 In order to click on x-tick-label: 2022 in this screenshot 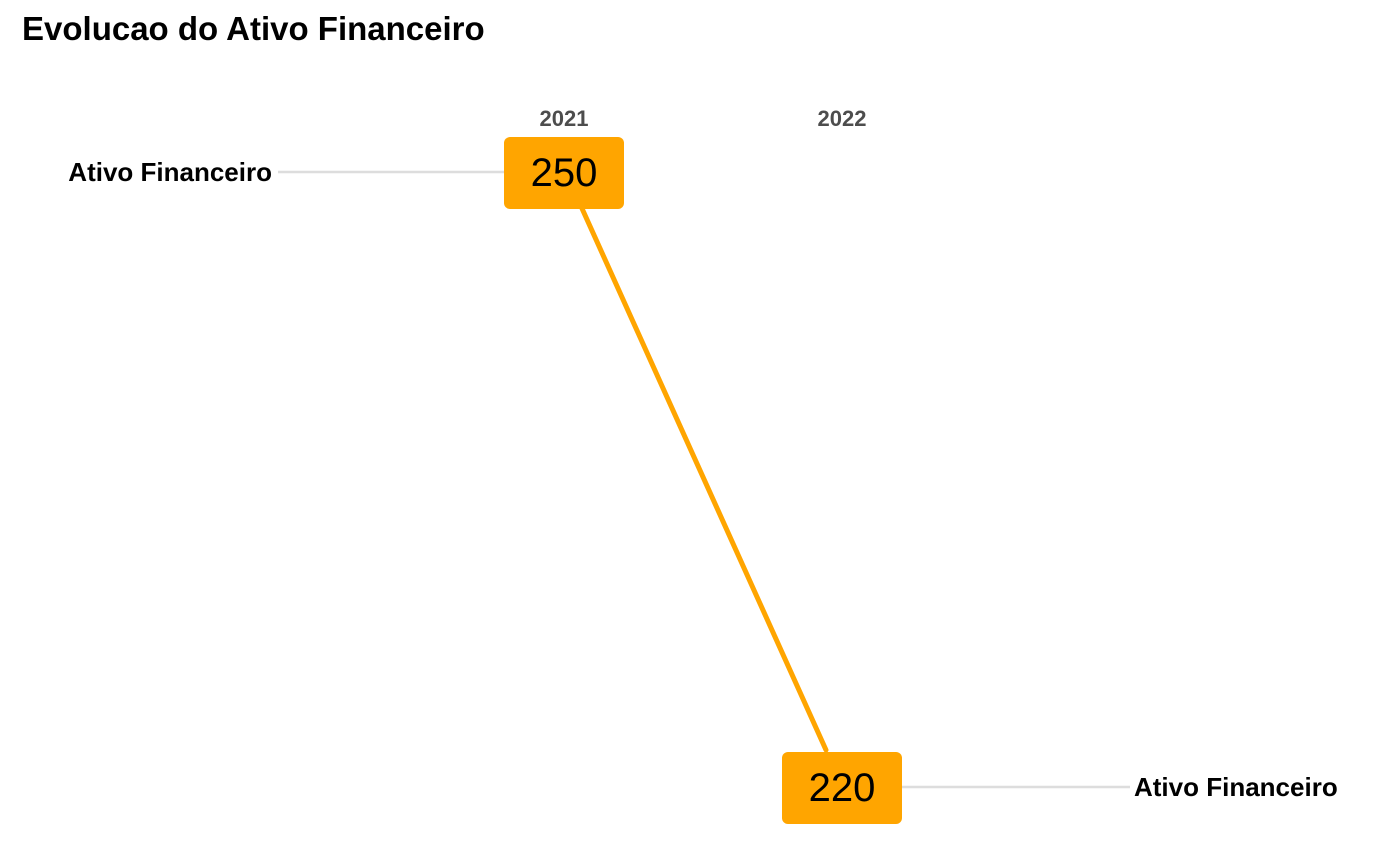, I will do `click(842, 118)`.